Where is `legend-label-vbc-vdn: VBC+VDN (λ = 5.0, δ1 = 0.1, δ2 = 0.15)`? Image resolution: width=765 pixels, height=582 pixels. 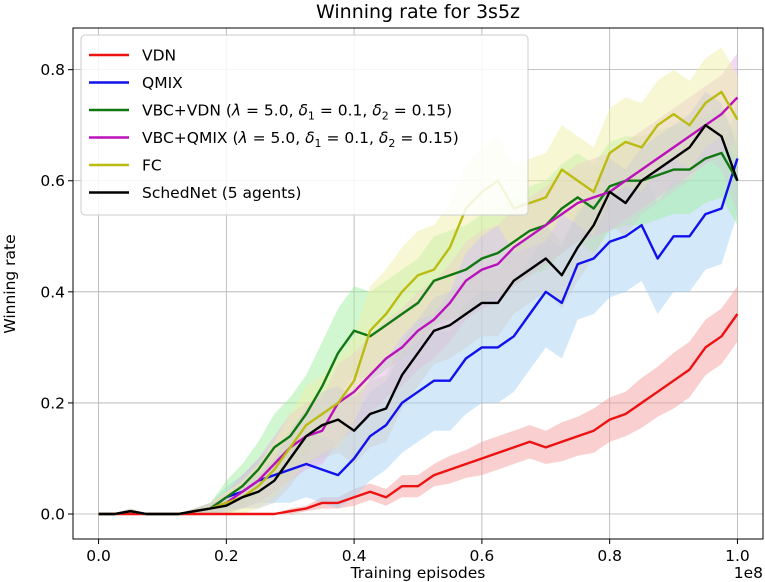
legend-label-vbc-vdn: VBC+VDN (λ = 5.0, δ1 = 0.1, δ2 = 0.15) is located at coordinates (297, 112).